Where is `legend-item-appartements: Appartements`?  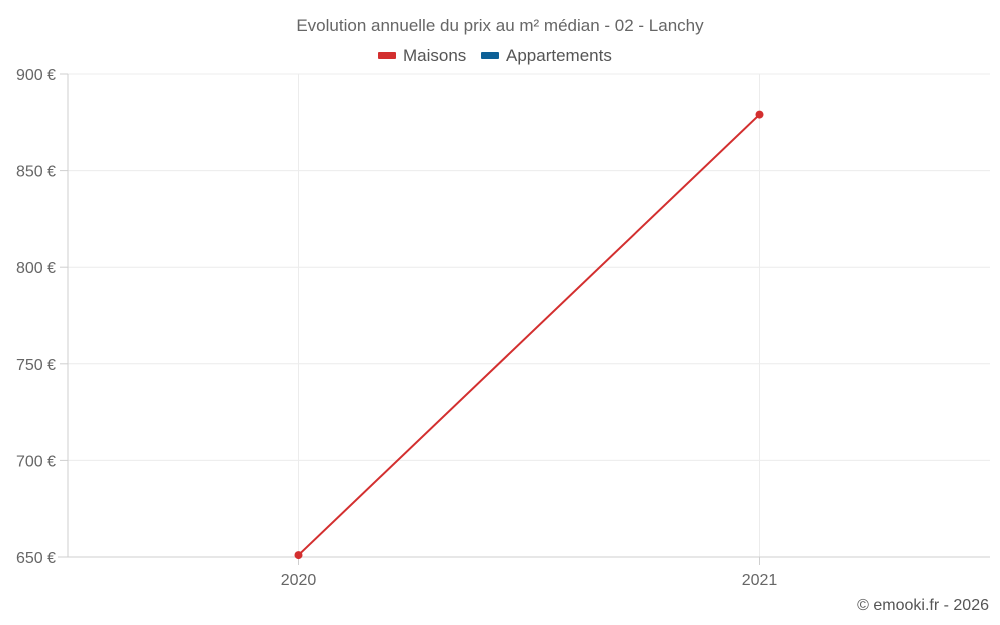 legend-item-appartements: Appartements is located at coordinates (546, 55).